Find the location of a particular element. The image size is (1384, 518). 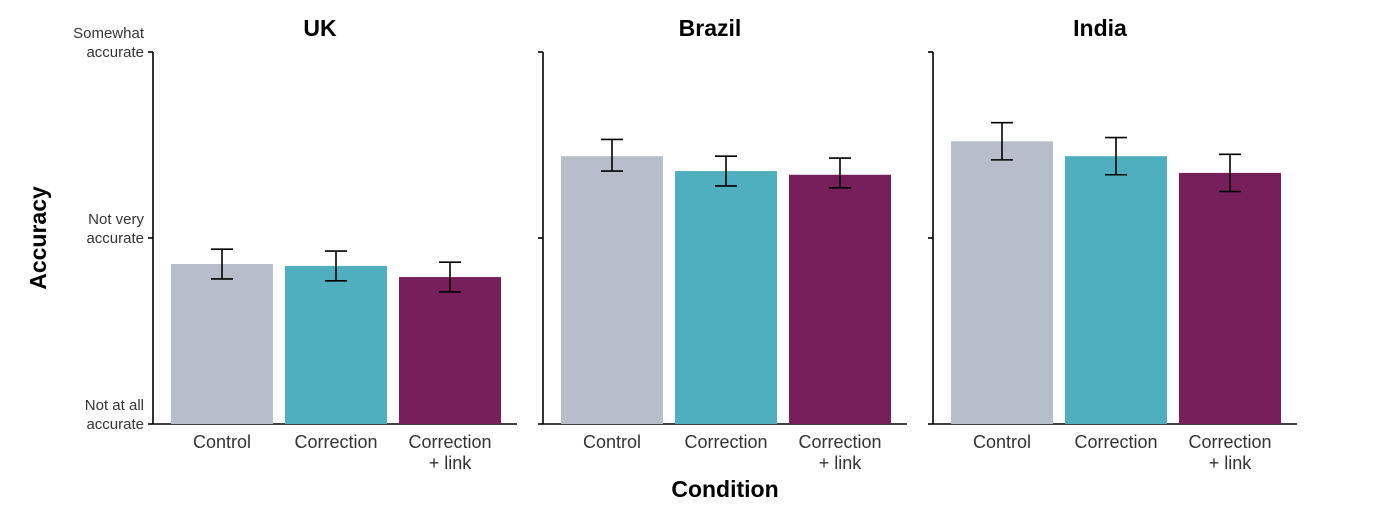

y-axis-title: Accuracy is located at coordinates (38, 238).